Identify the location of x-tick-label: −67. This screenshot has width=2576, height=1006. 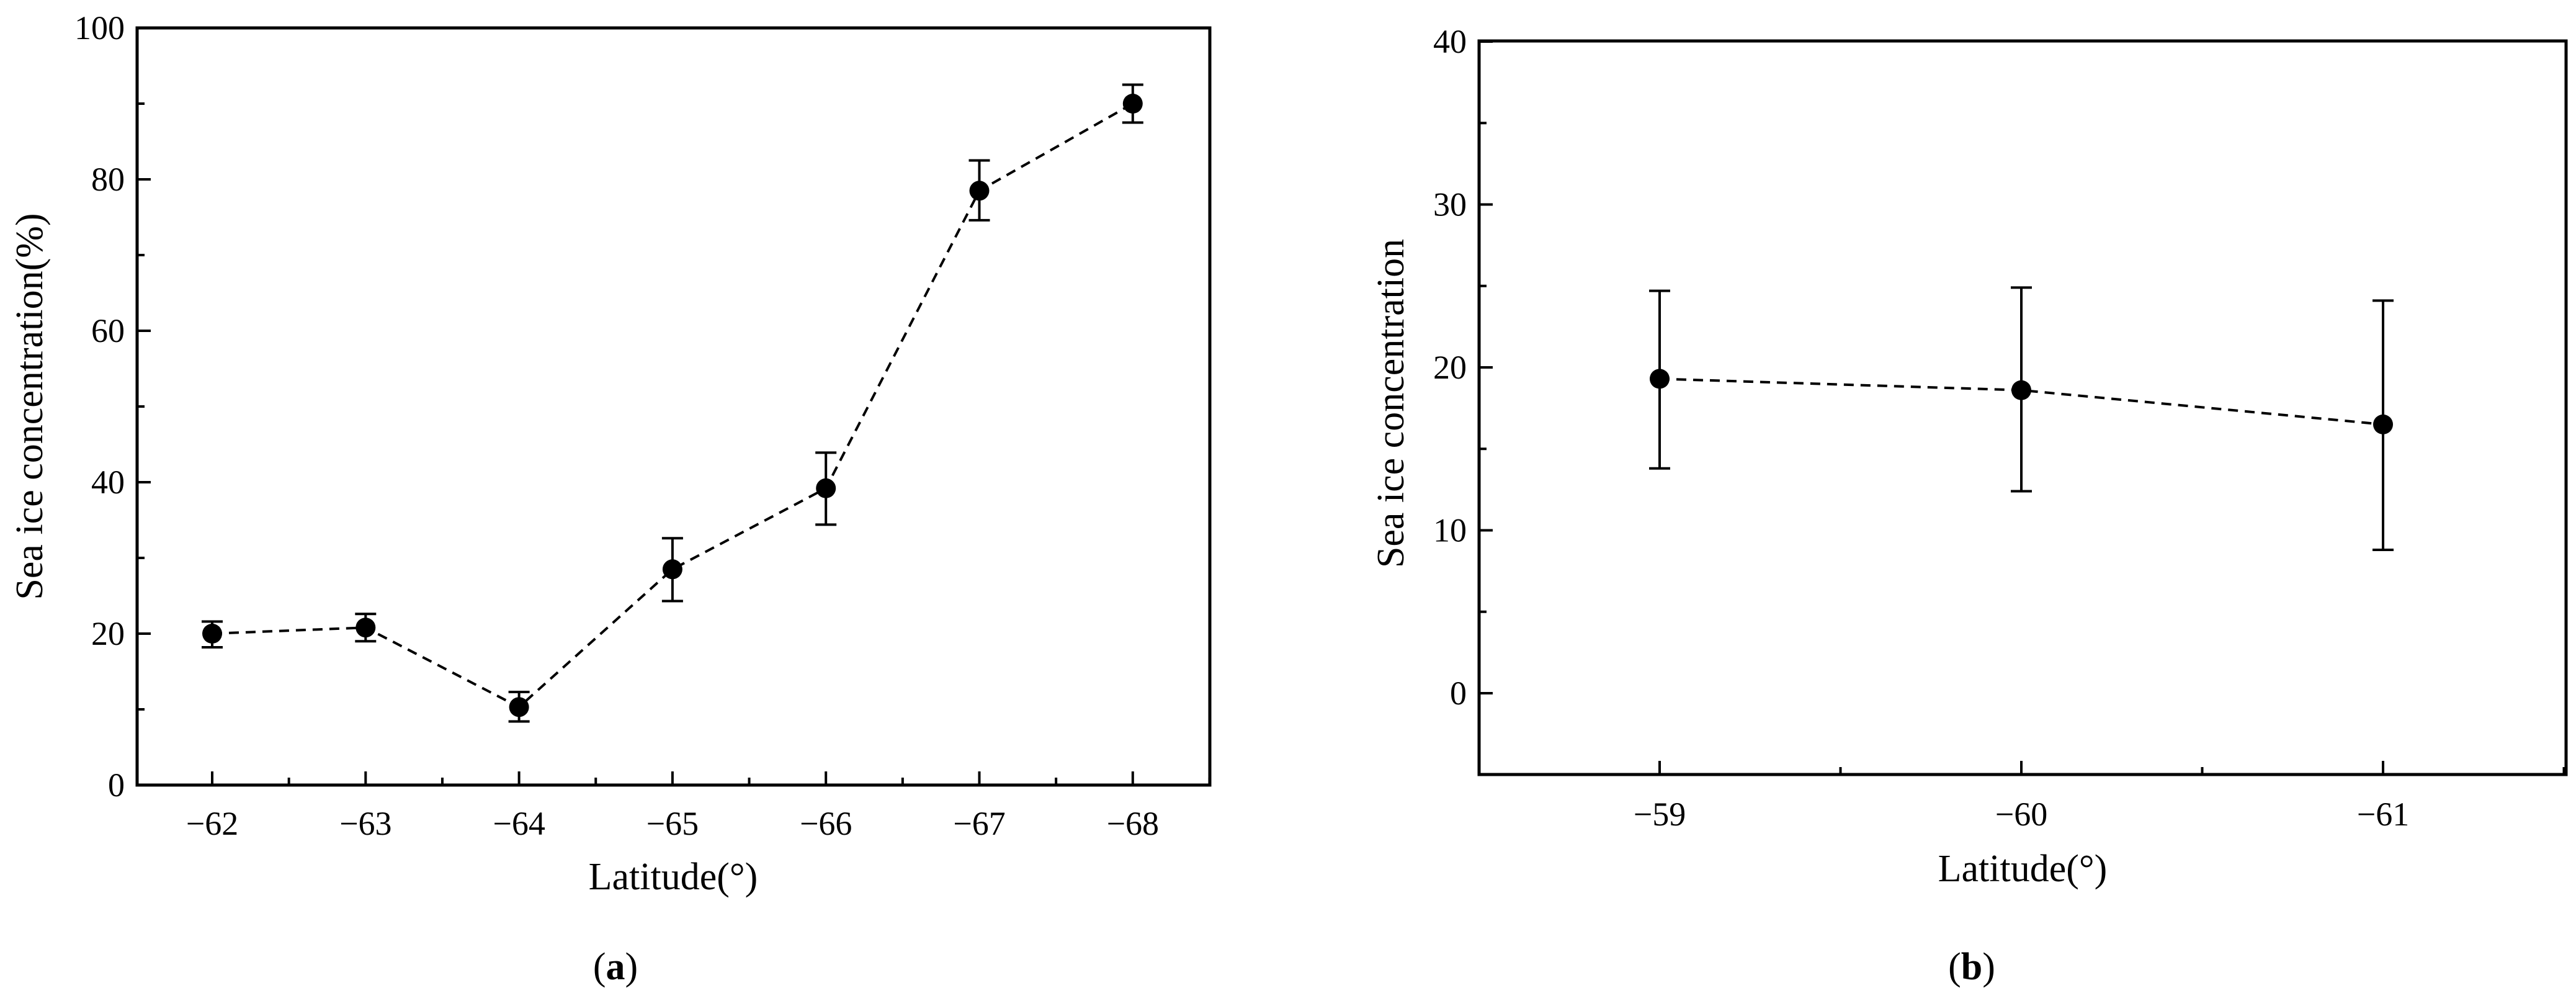
(979, 823).